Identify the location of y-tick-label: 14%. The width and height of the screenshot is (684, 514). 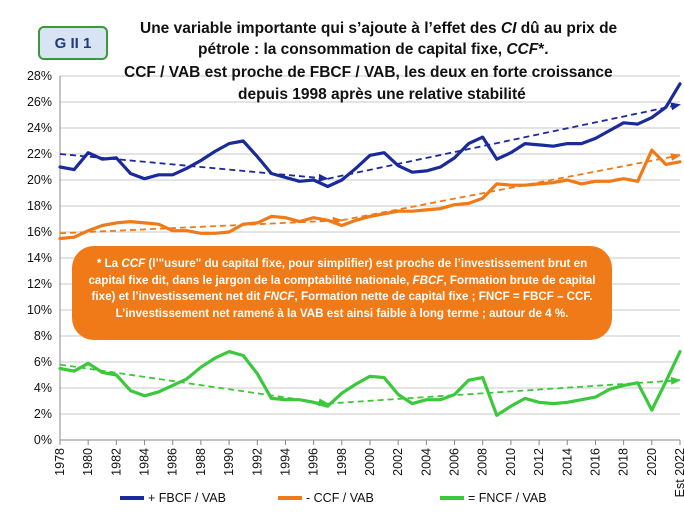
(39, 258).